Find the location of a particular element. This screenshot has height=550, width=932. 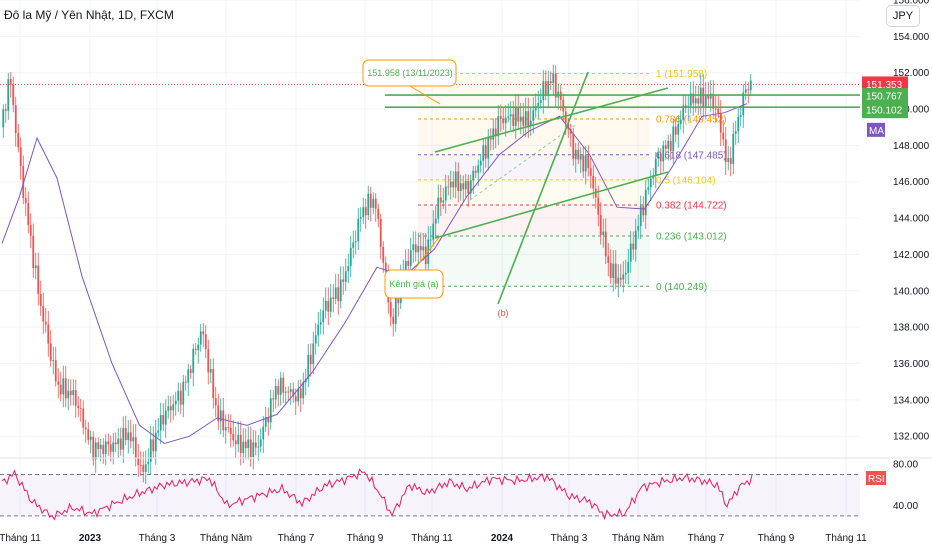

rsi-badge: RSI is located at coordinates (876, 479).